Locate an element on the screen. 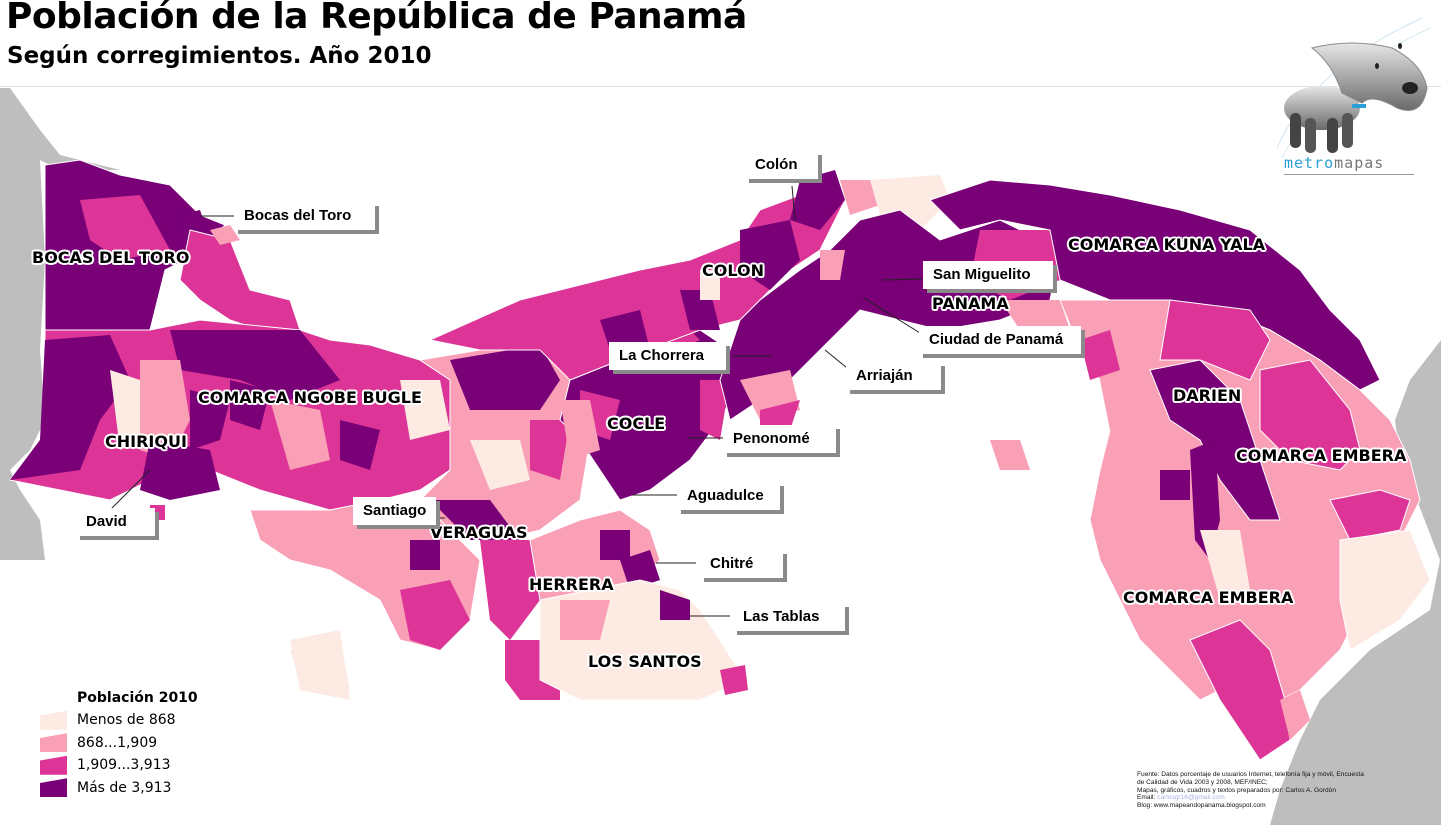  credits-email-line: Email: carlosgr16@gmail.com is located at coordinates (1181, 798).